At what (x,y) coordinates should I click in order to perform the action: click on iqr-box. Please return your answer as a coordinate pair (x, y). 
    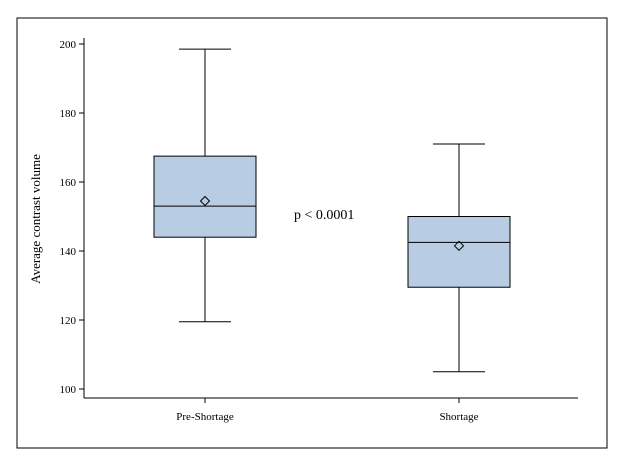
    Looking at the image, I should click on (459, 252).